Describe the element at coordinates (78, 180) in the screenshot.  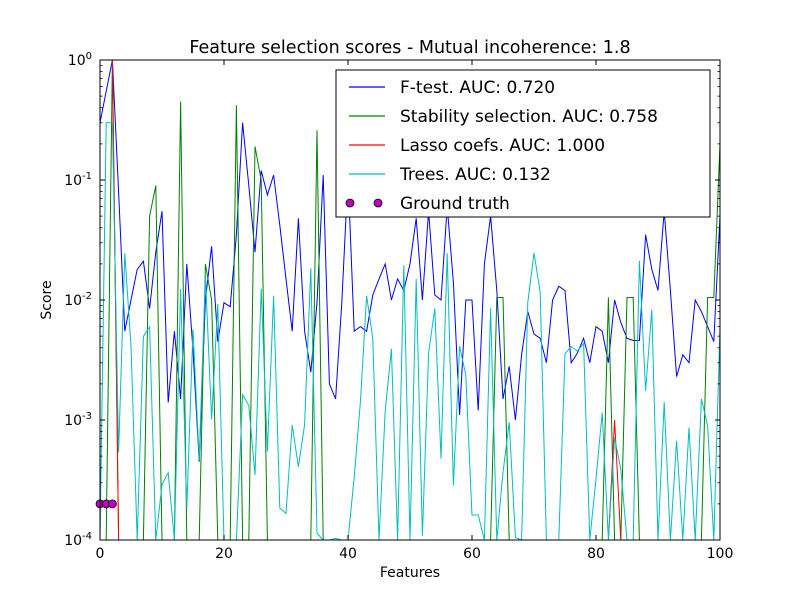
I see `y-tick-label: 10⁻¹` at that location.